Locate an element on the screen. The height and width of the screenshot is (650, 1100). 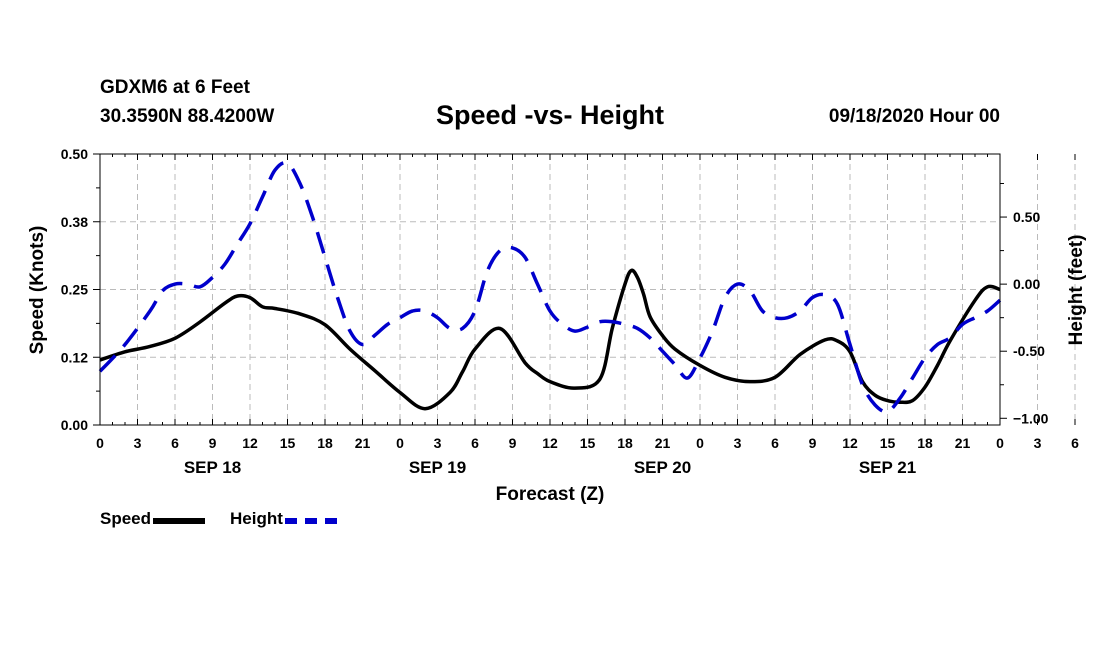
chart-title-text: Speed -vs- Height is located at coordinates (550, 115).